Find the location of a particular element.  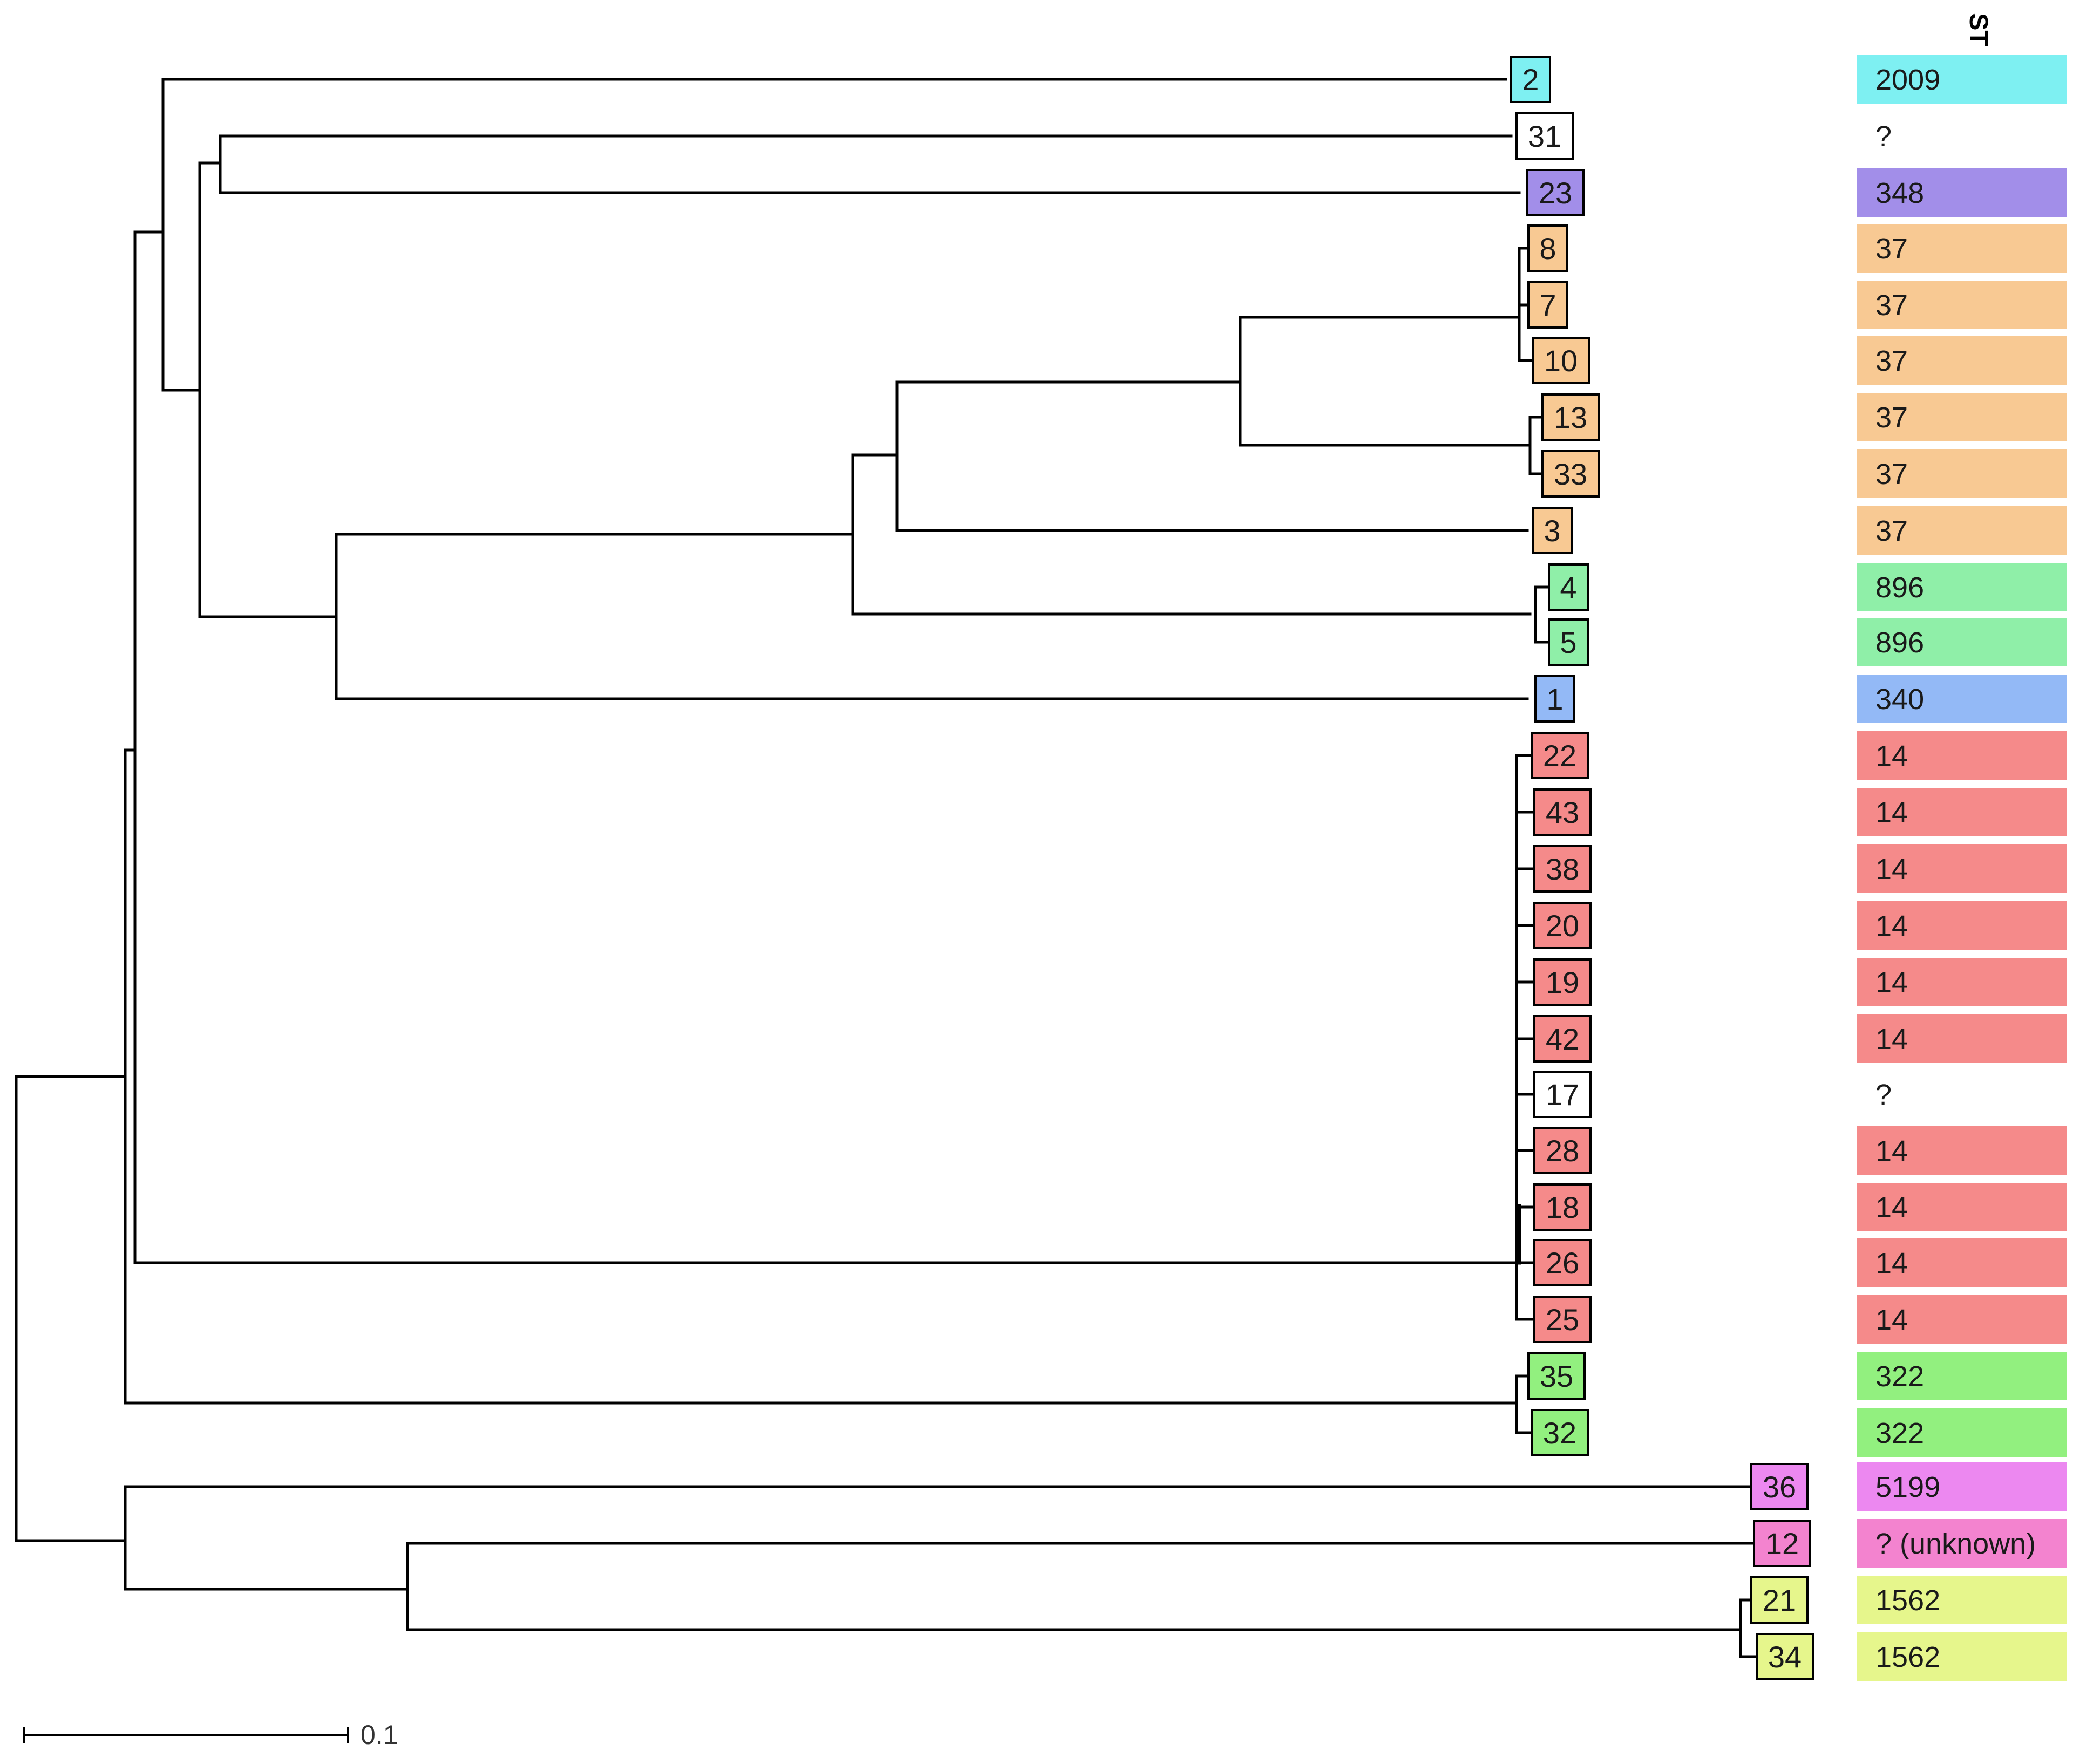

leaf-label: 4 is located at coordinates (1568, 587).